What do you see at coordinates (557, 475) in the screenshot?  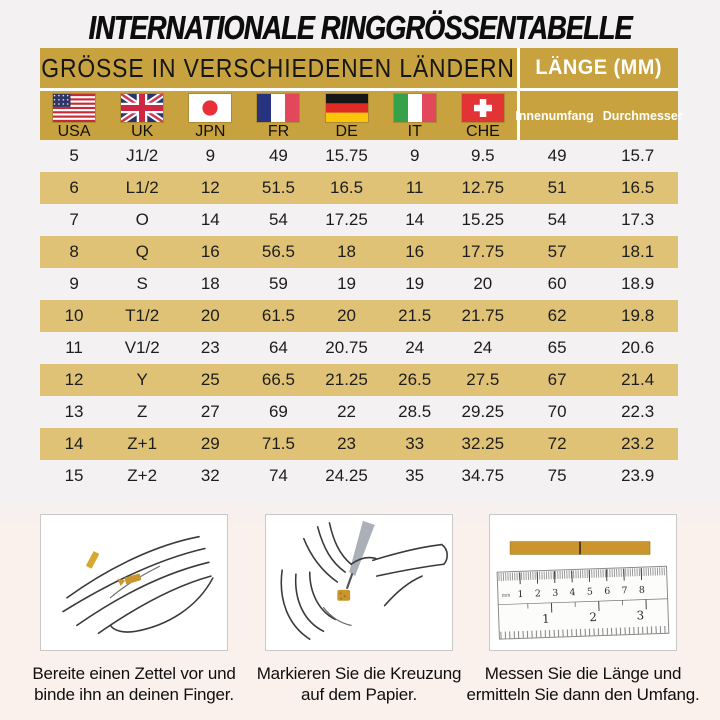 I see `cell-innenumfang: 75` at bounding box center [557, 475].